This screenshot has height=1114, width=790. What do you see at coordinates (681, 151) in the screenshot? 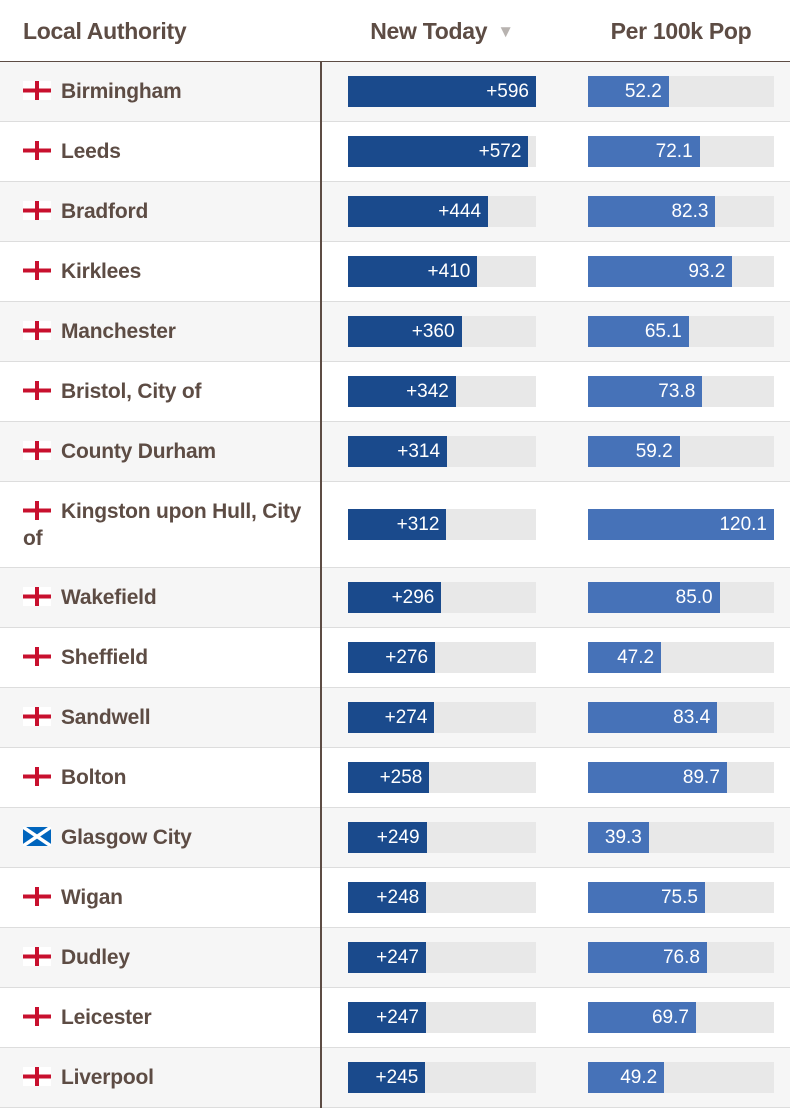
I see `per-100k-track: 72.1` at bounding box center [681, 151].